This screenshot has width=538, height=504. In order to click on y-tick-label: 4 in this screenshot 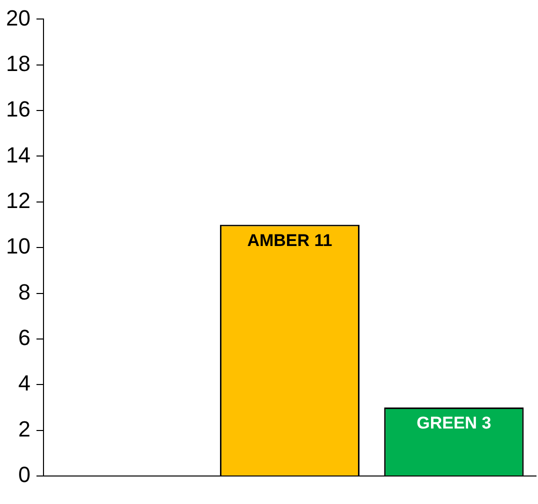, I will do `click(24, 383)`.